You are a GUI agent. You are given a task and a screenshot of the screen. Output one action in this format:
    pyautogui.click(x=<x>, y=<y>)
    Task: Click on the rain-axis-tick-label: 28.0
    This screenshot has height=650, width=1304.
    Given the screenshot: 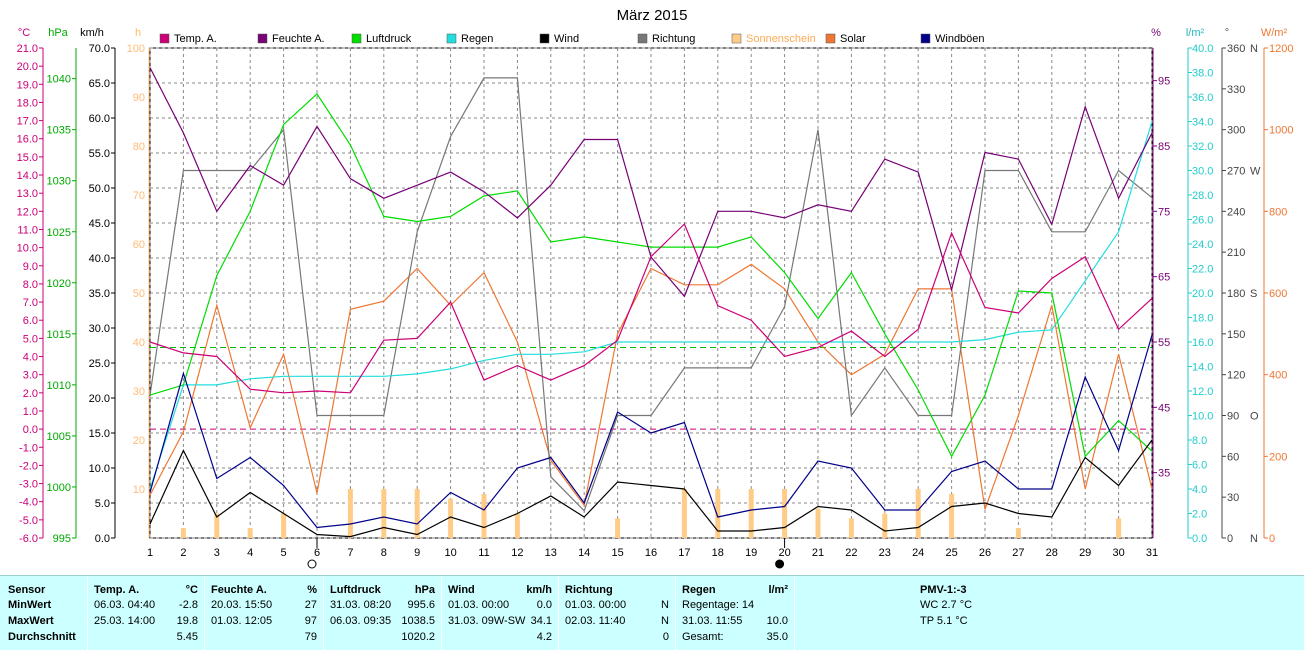 What is the action you would take?
    pyautogui.click(x=1202, y=196)
    